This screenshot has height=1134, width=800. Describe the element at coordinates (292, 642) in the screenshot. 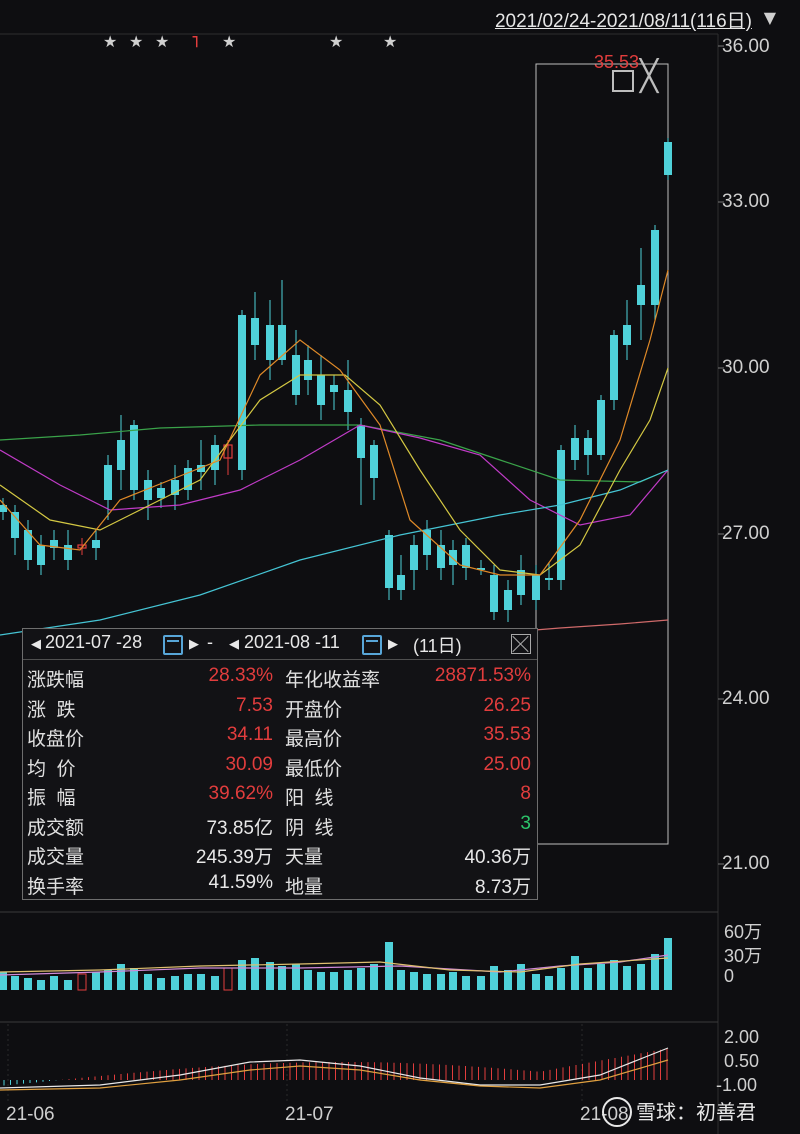

I see `end-date: 2021-08 -11` at that location.